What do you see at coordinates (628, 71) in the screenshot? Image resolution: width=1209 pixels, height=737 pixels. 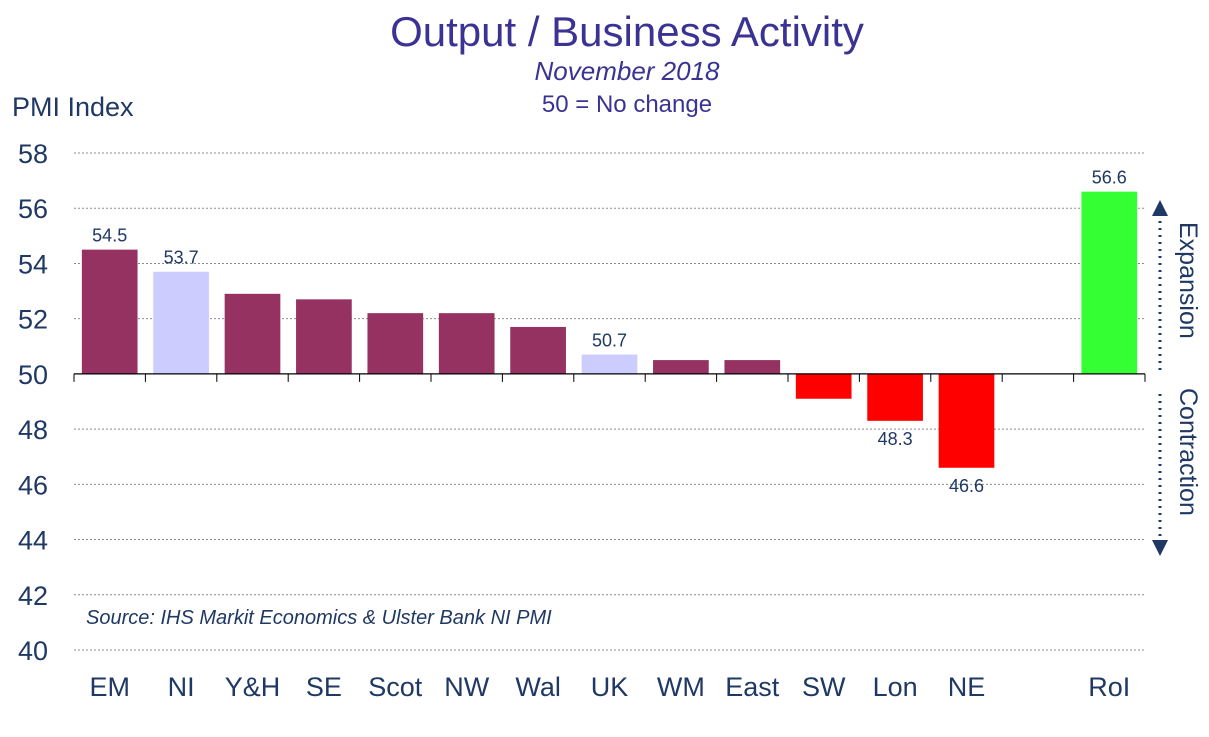 I see `chart-subtitle: November 2018` at bounding box center [628, 71].